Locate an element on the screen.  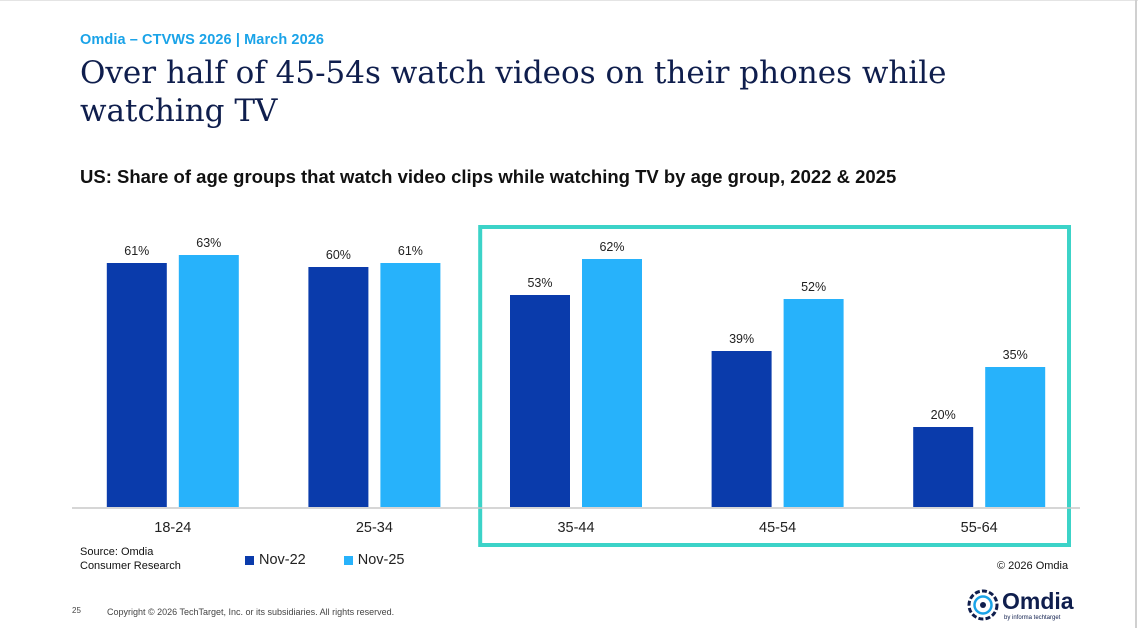
page-number: 25 is located at coordinates (76, 610).